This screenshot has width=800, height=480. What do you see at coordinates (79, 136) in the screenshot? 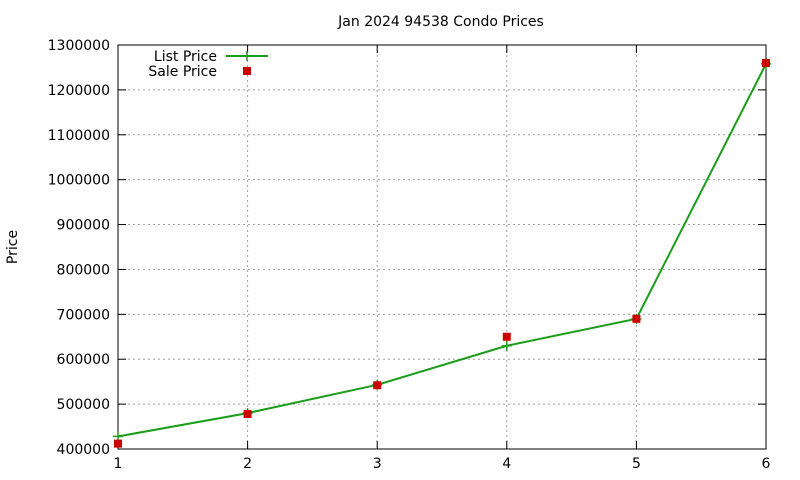
I see `y-tick-label: 1100000` at bounding box center [79, 136].